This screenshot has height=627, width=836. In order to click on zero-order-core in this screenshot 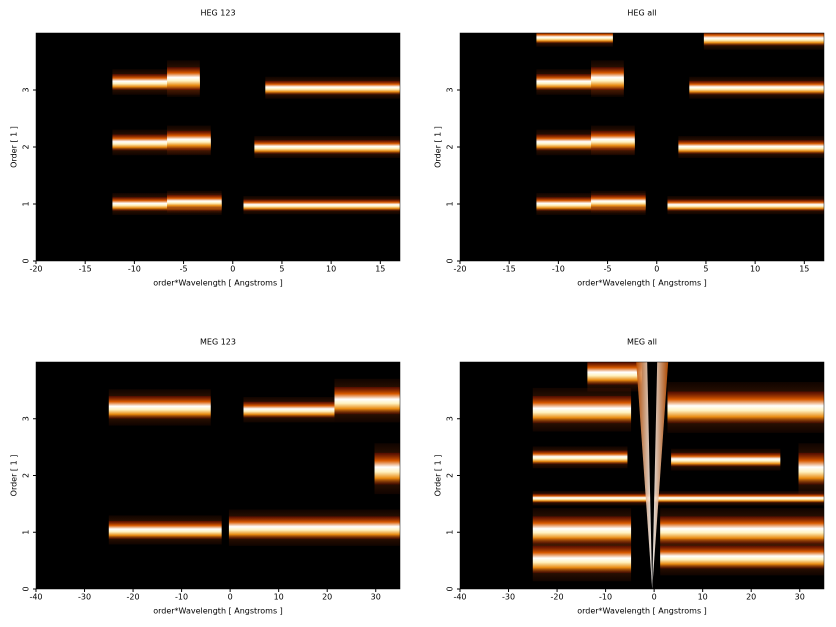, I will do `click(652, 475)`.